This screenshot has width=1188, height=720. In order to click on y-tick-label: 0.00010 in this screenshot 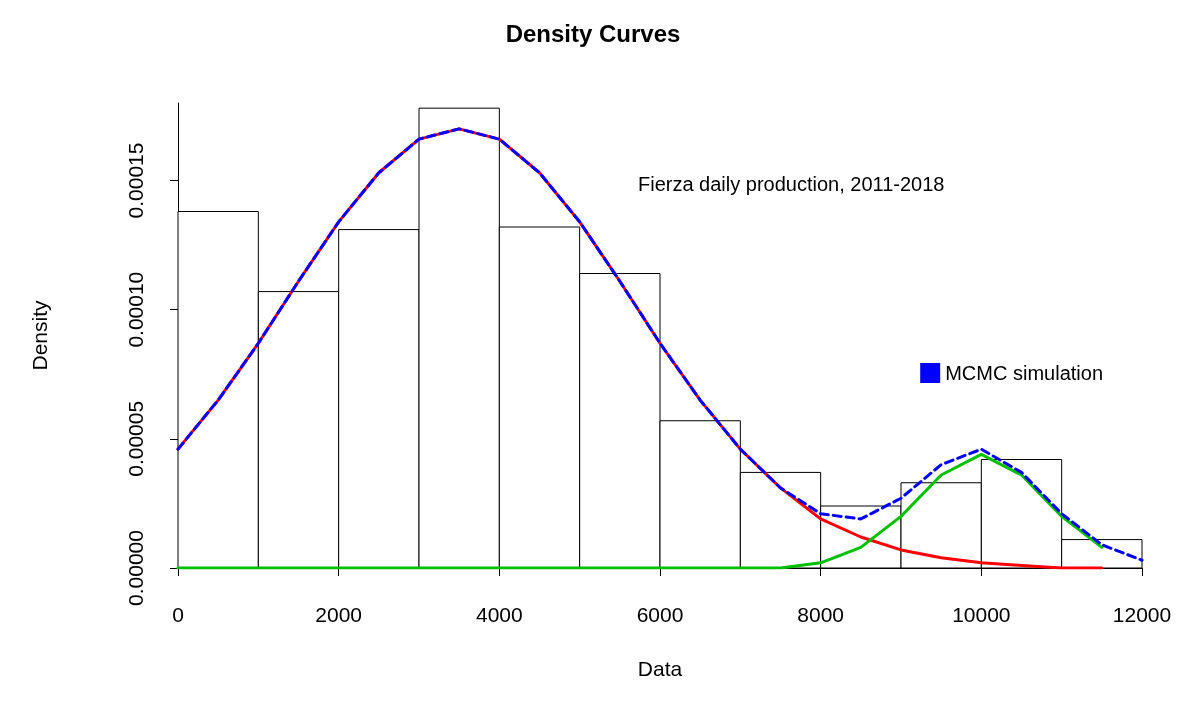, I will do `click(135, 309)`.